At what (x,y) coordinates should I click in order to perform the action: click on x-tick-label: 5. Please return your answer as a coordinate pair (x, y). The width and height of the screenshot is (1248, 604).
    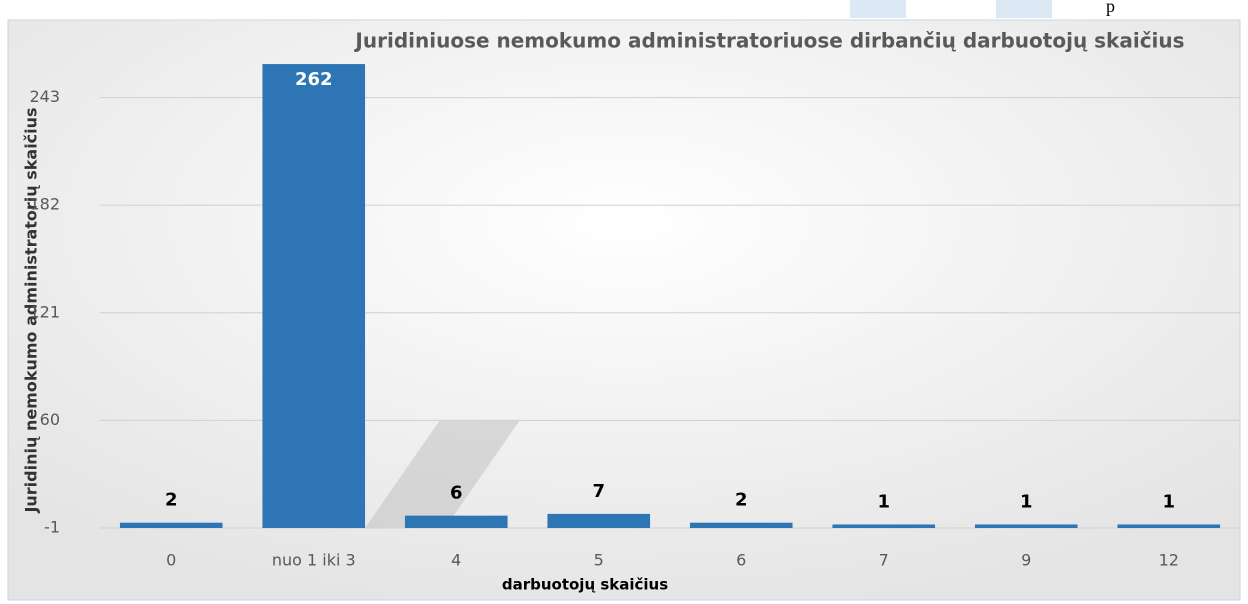
    Looking at the image, I should click on (599, 560).